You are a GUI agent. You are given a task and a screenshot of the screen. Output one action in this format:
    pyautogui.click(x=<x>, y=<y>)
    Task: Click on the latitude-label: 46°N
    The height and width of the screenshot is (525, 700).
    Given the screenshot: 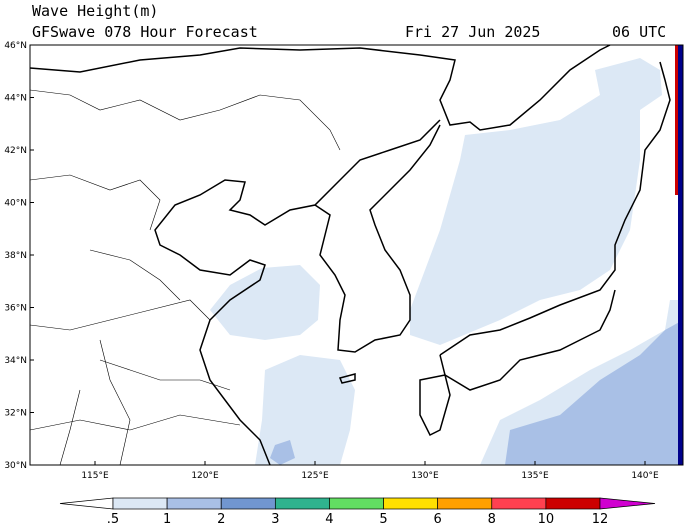 What is the action you would take?
    pyautogui.click(x=15, y=46)
    